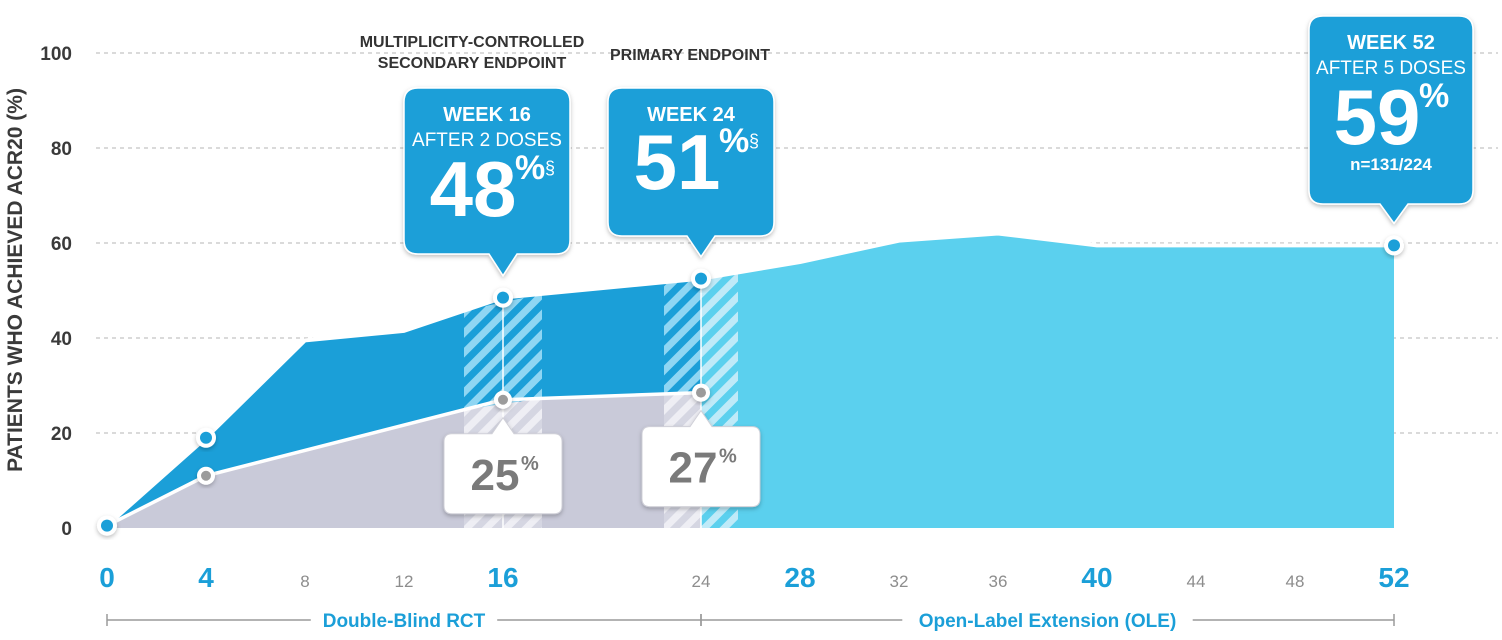 This screenshot has width=1502, height=640. What do you see at coordinates (1377, 117) in the screenshot?
I see `callout-value-week52: 59` at bounding box center [1377, 117].